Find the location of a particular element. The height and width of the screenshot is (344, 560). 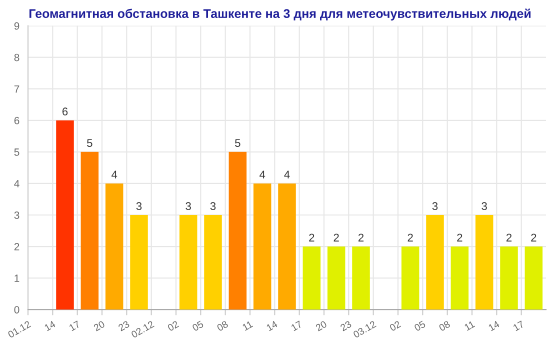

y-tick-label: 1 is located at coordinates (17, 278).